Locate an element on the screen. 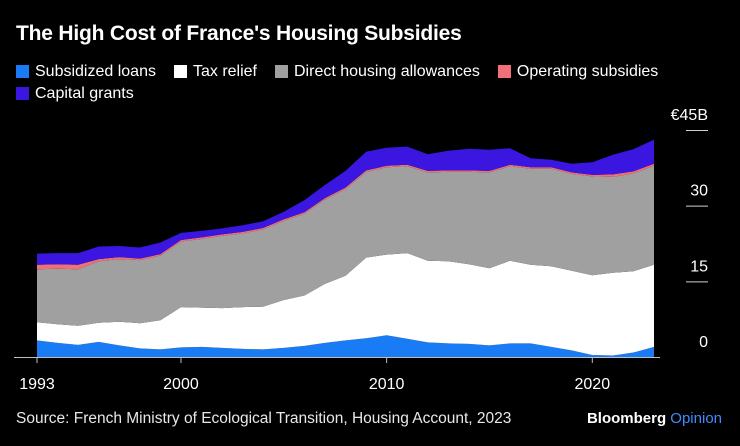 The width and height of the screenshot is (740, 446). legend-item-direct-housing: Direct housing allowances is located at coordinates (377, 71).